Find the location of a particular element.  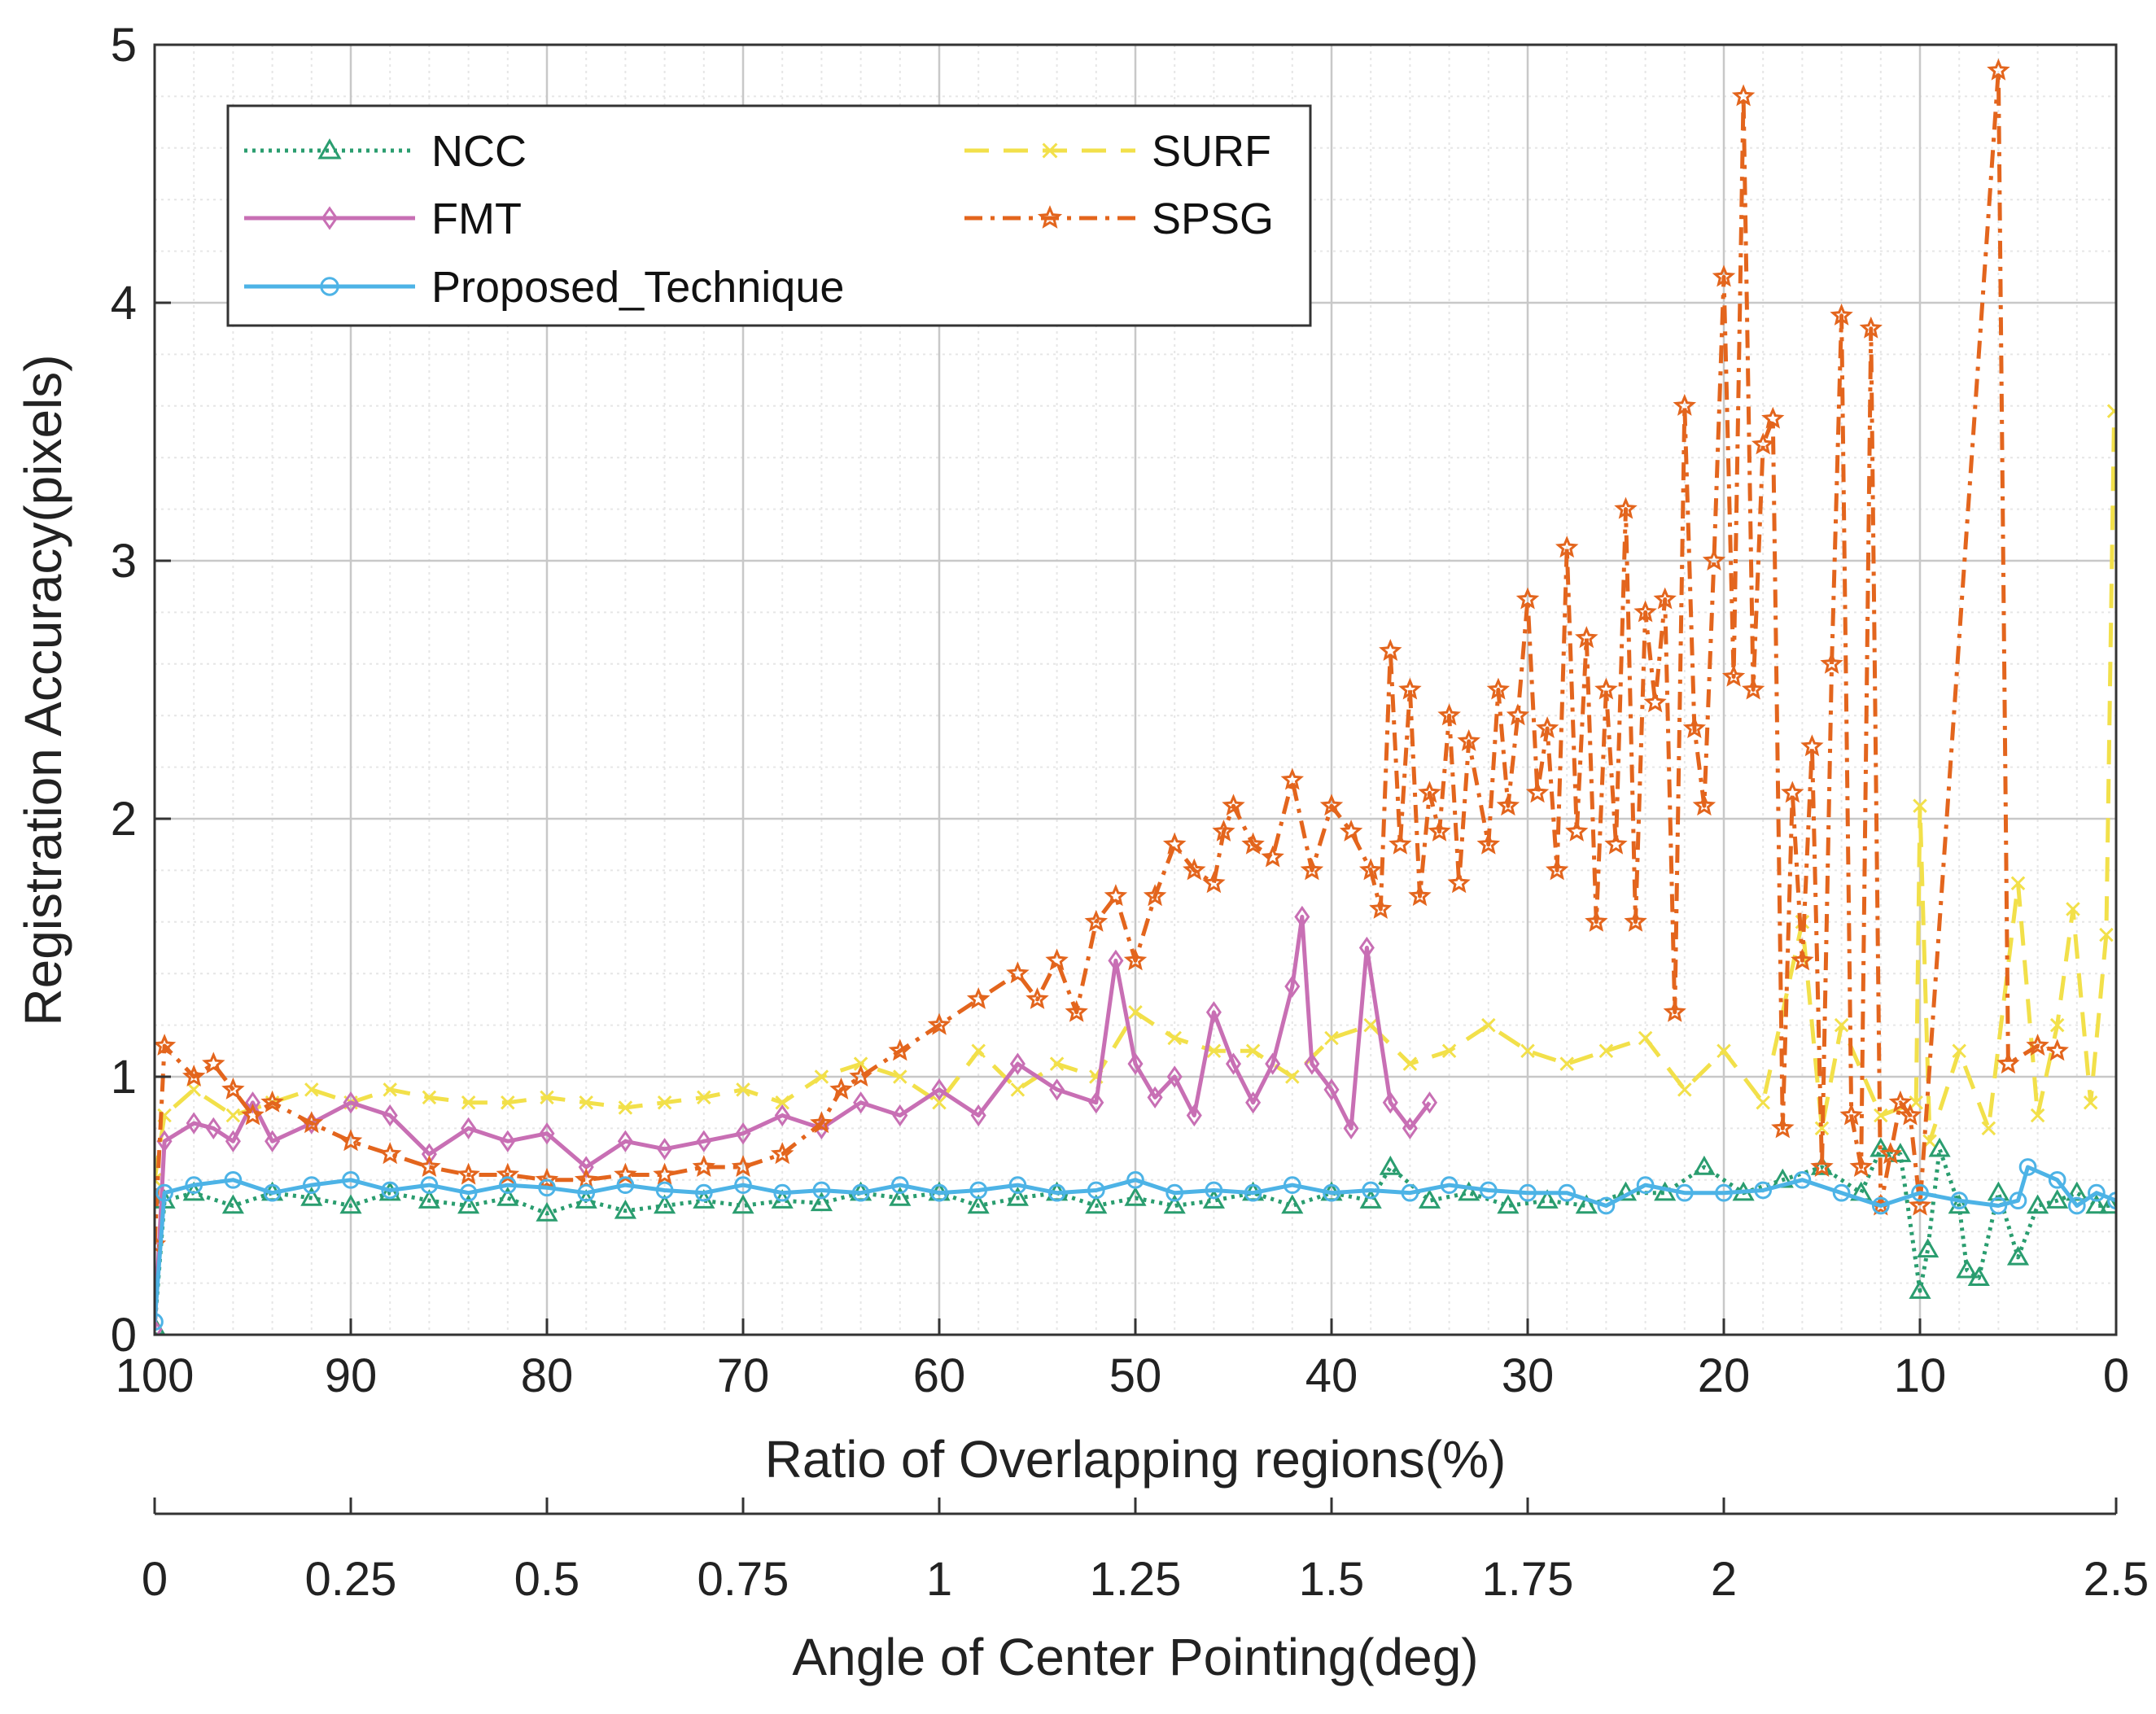

x-tick-label: 50 is located at coordinates (1135, 1375).